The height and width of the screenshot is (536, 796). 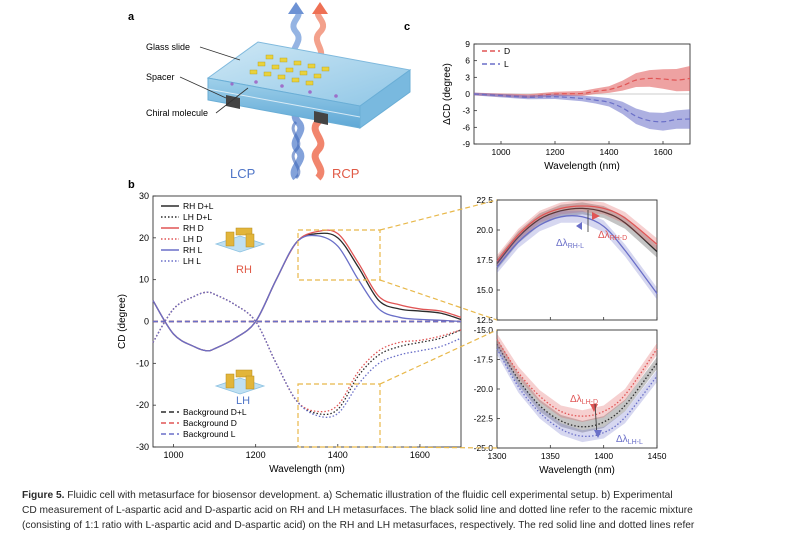 I want to click on y-tick-label: -6, so click(x=466, y=127).